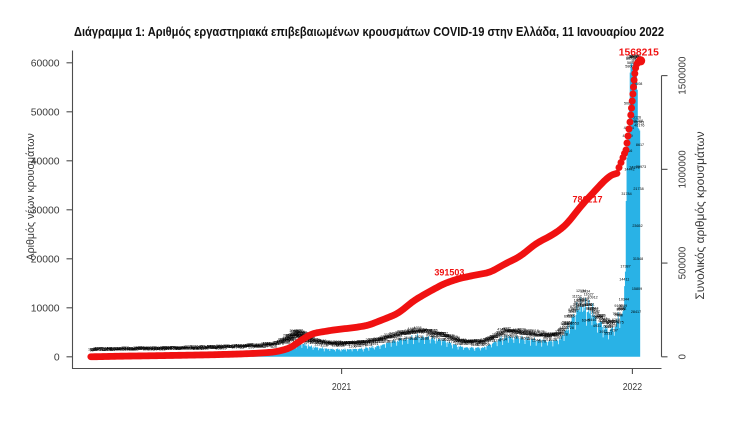 Image resolution: width=734 pixels, height=439 pixels. I want to click on svg-text: 1809, so click(481, 343).